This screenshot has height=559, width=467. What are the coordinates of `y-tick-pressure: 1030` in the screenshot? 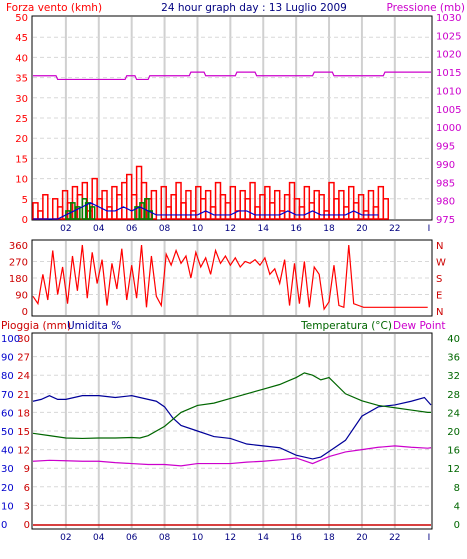 It's located at (448, 18).